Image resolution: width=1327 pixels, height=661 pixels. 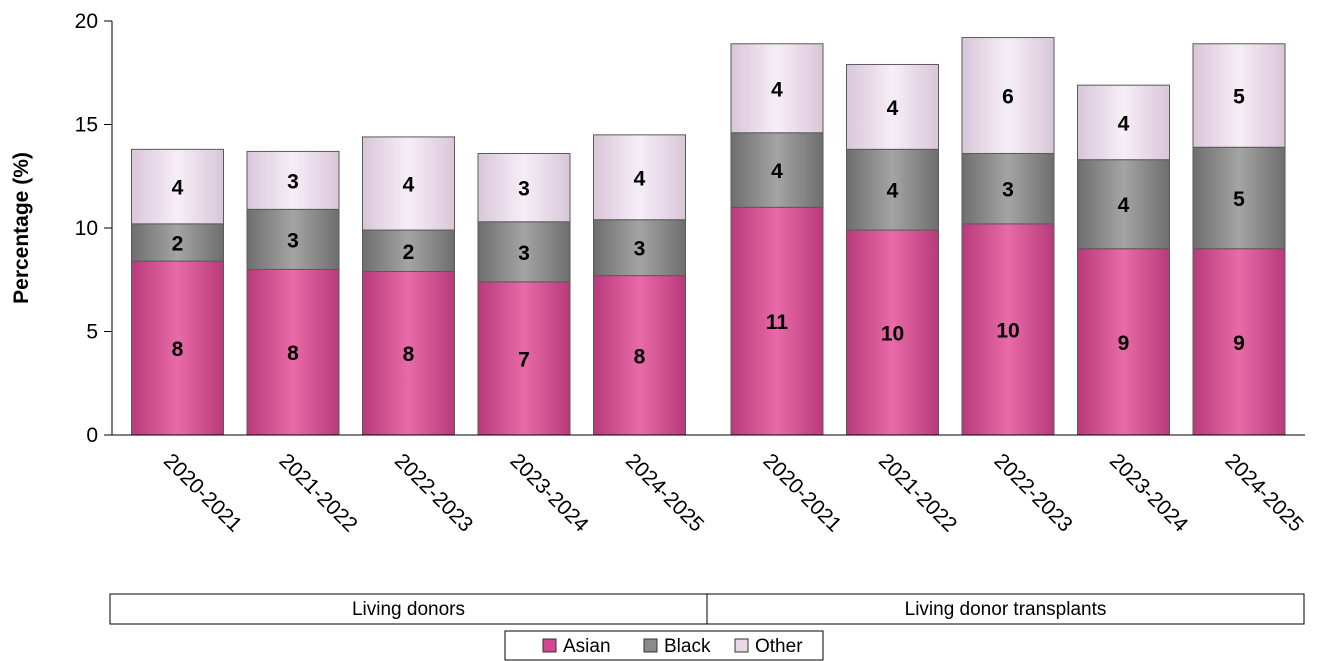 I want to click on bar-stack: 7 3 3, so click(x=524, y=294).